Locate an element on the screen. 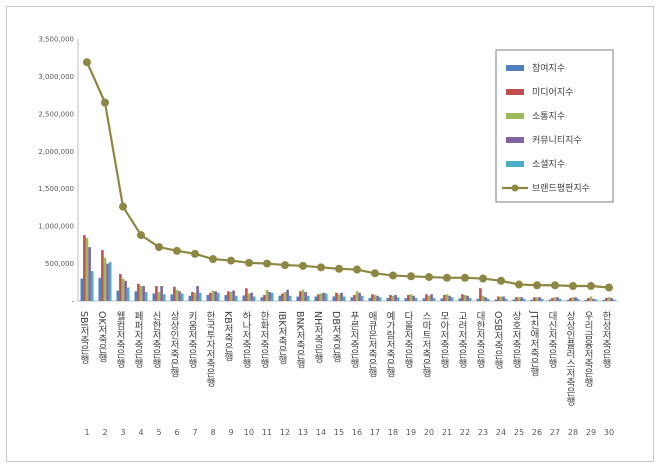  x-rank-label: 14 is located at coordinates (321, 432).